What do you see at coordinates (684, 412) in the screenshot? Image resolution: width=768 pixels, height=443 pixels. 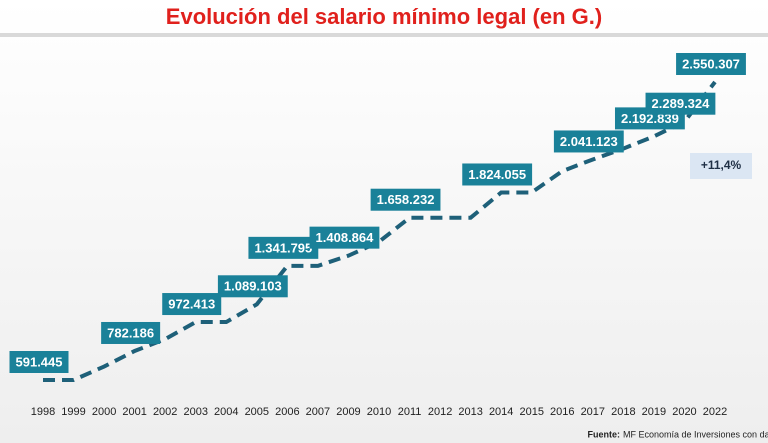 I see `x-tick-label: 2020` at bounding box center [684, 412].